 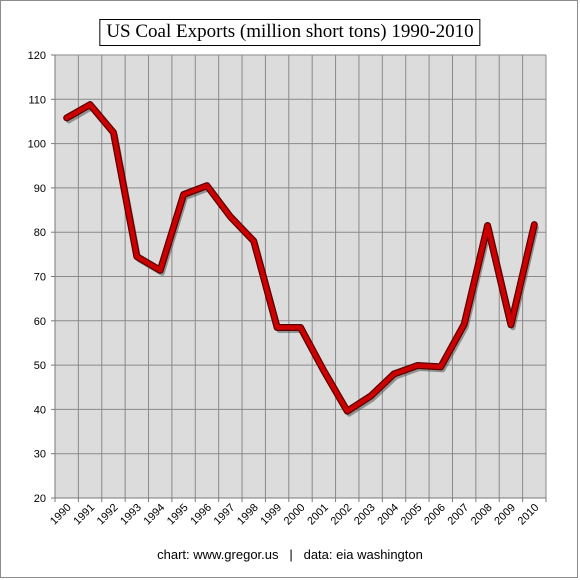 I want to click on x-tick-label: 1992, so click(x=108, y=515).